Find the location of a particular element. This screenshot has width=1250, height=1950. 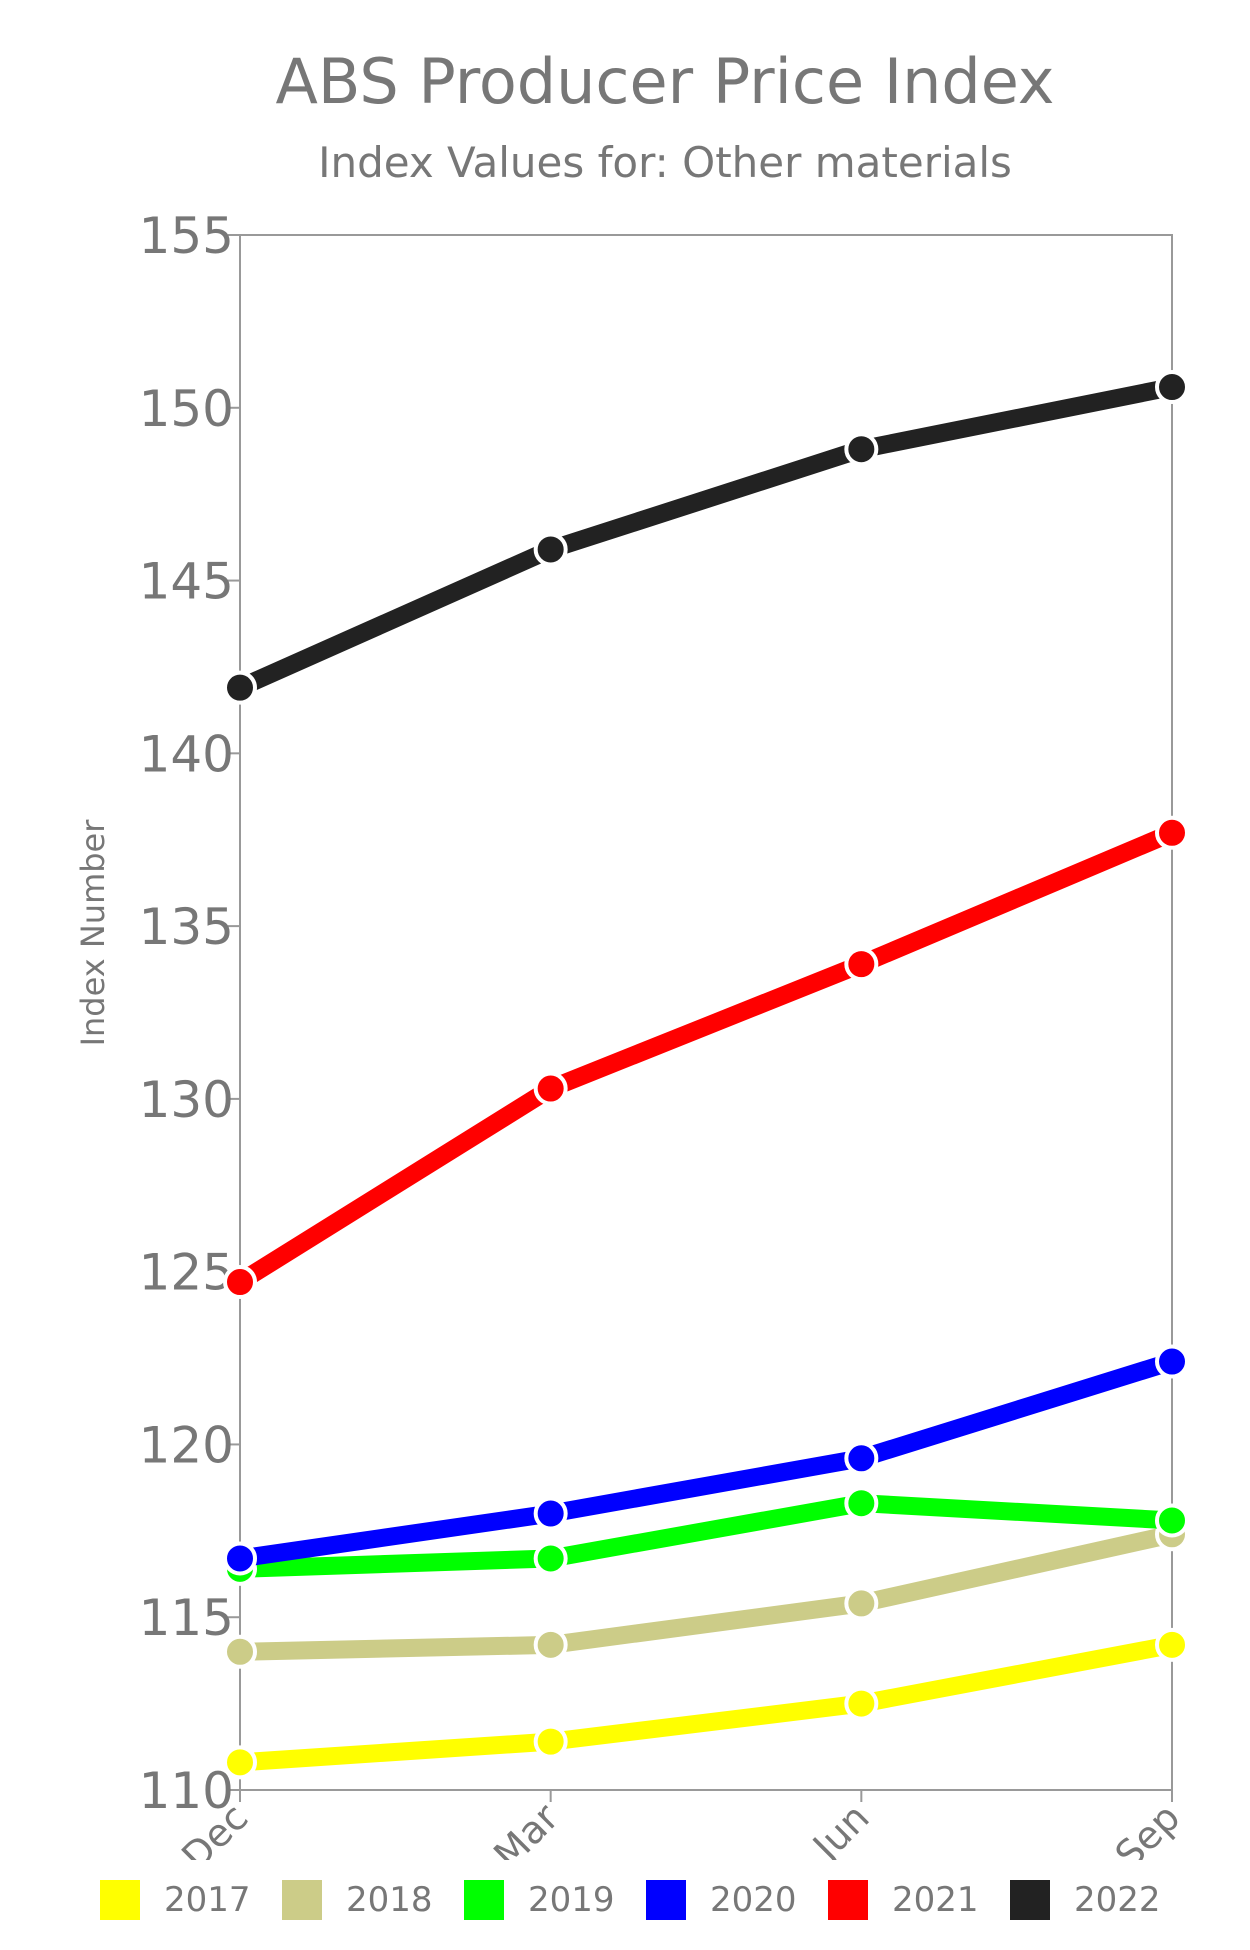

series-2017 is located at coordinates (706, 1703).